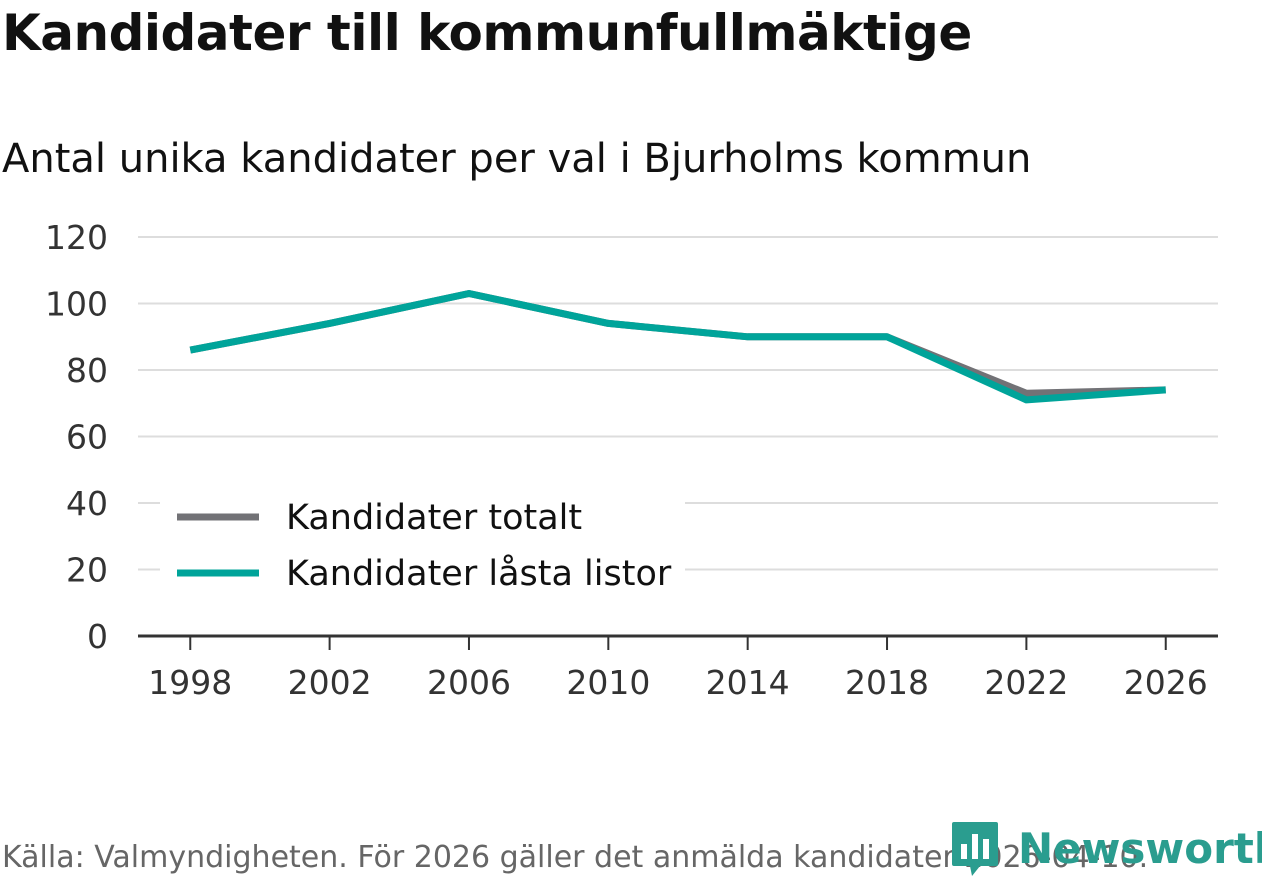 Image resolution: width=1262 pixels, height=882 pixels. Describe the element at coordinates (76, 304) in the screenshot. I see `y-tick-label: 100` at that location.